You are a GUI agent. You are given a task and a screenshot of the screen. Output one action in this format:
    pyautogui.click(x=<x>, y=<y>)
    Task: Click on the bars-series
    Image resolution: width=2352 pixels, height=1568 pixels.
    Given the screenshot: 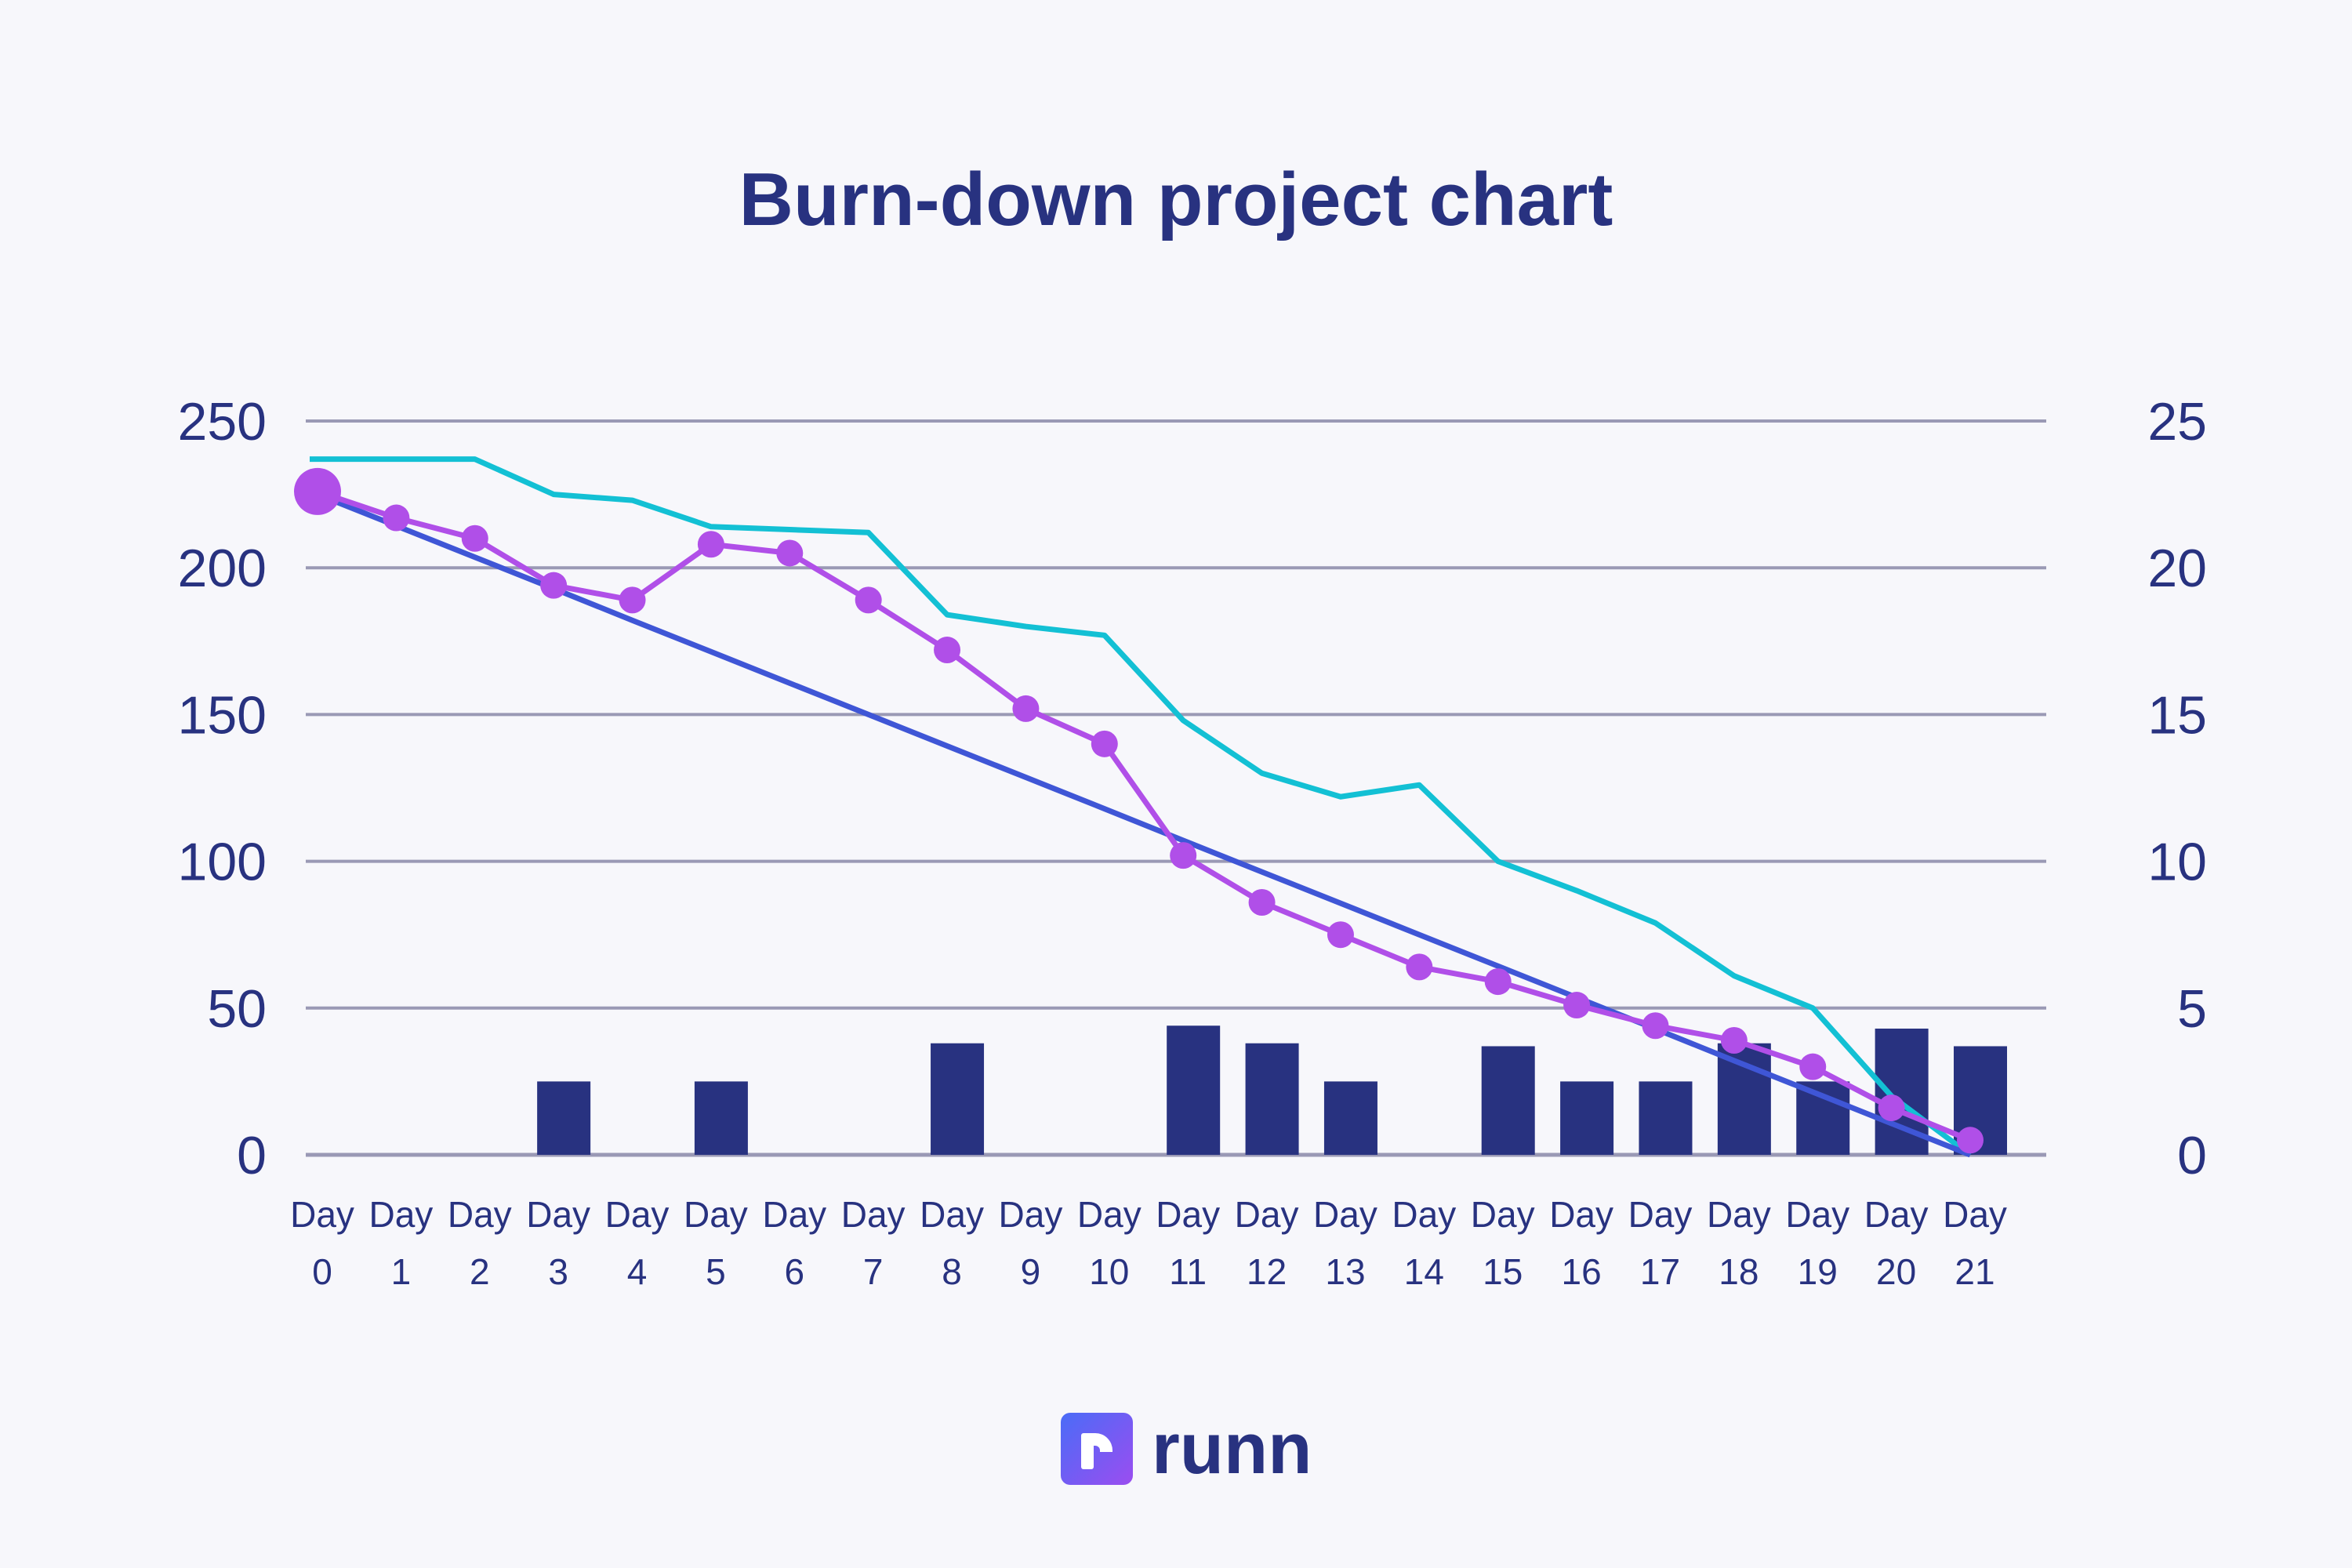 What is the action you would take?
    pyautogui.click(x=1272, y=1090)
    